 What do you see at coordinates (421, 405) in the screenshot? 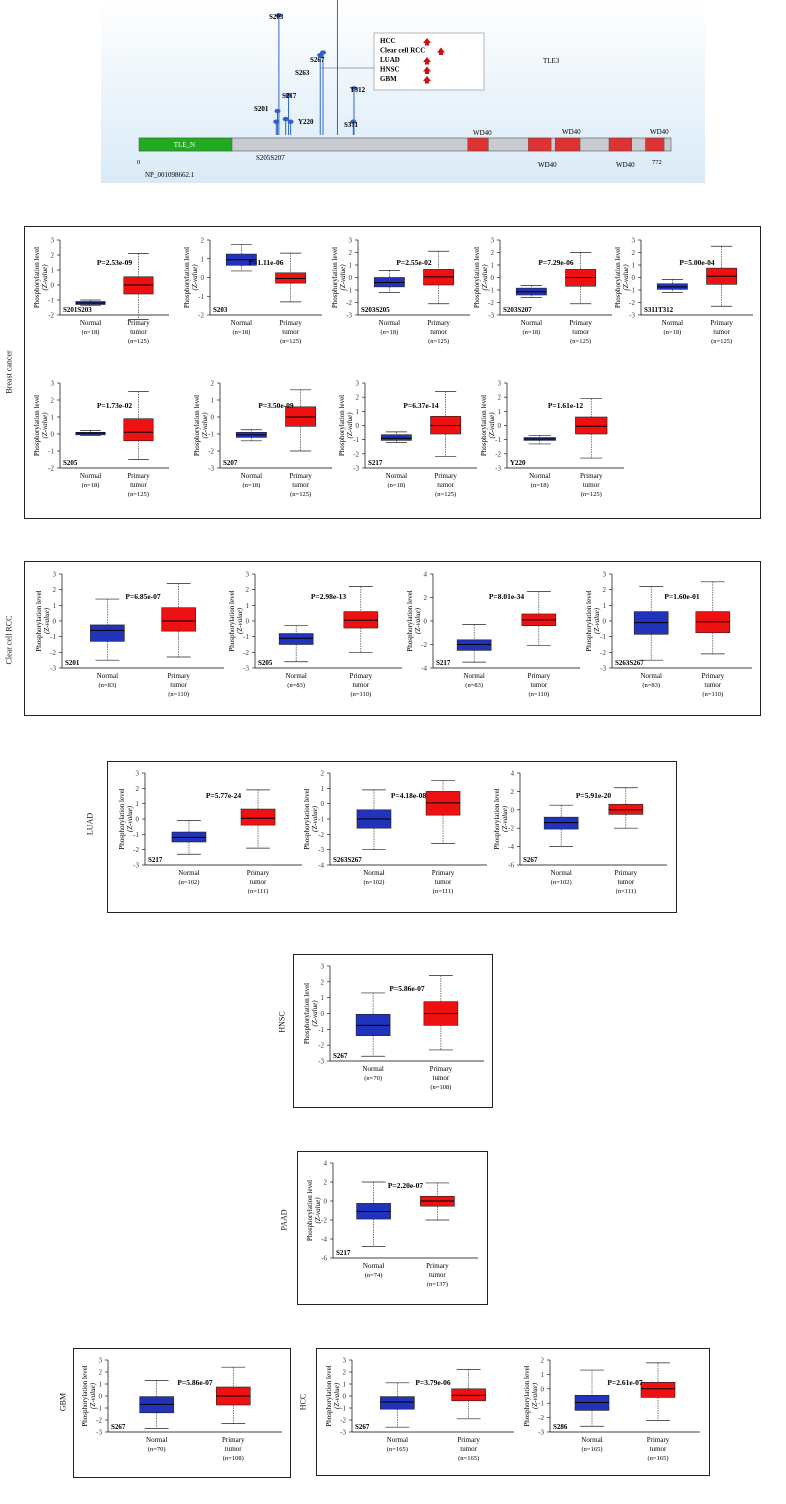
I see `boxplot-7-pvalue: P=6.37e-14` at bounding box center [421, 405].